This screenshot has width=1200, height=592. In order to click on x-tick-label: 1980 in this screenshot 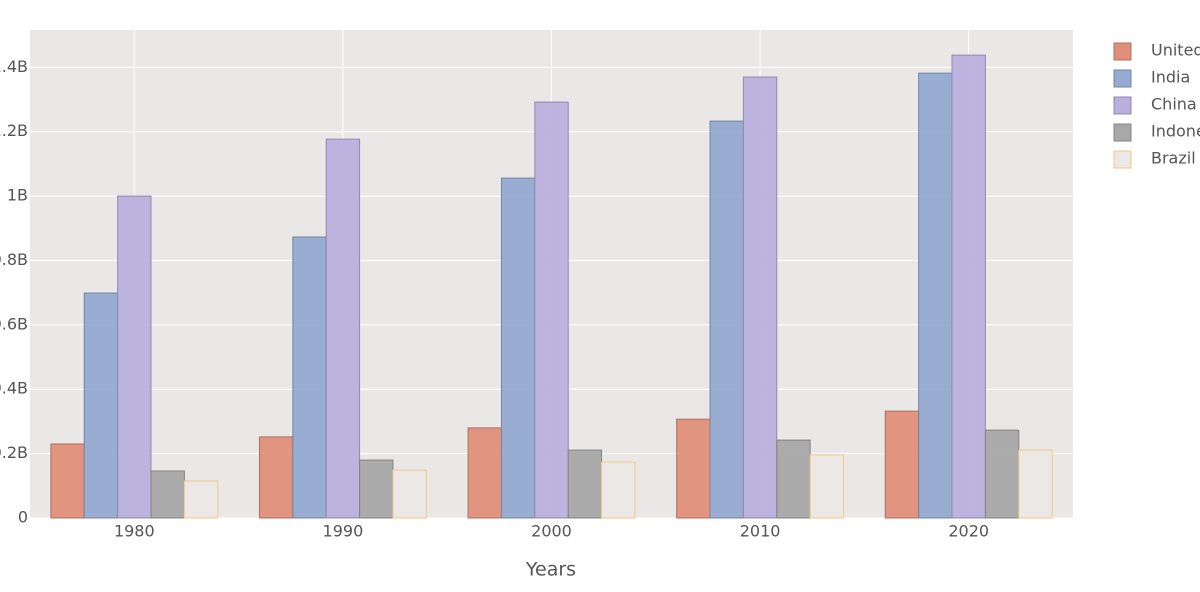, I will do `click(134, 531)`.